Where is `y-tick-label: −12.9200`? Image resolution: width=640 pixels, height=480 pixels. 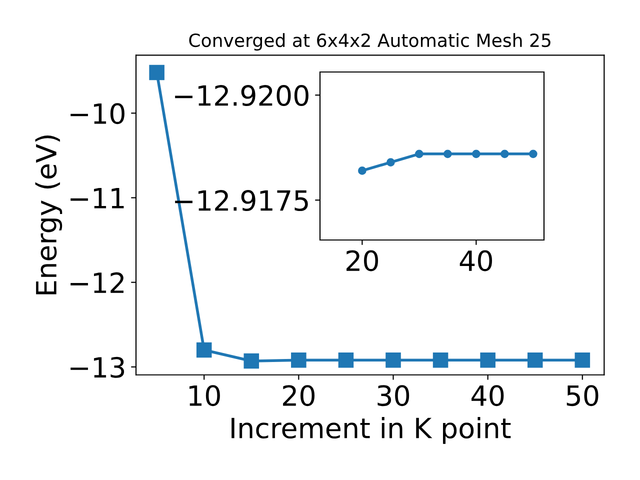
y-tick-label: −12.9200 is located at coordinates (241, 95).